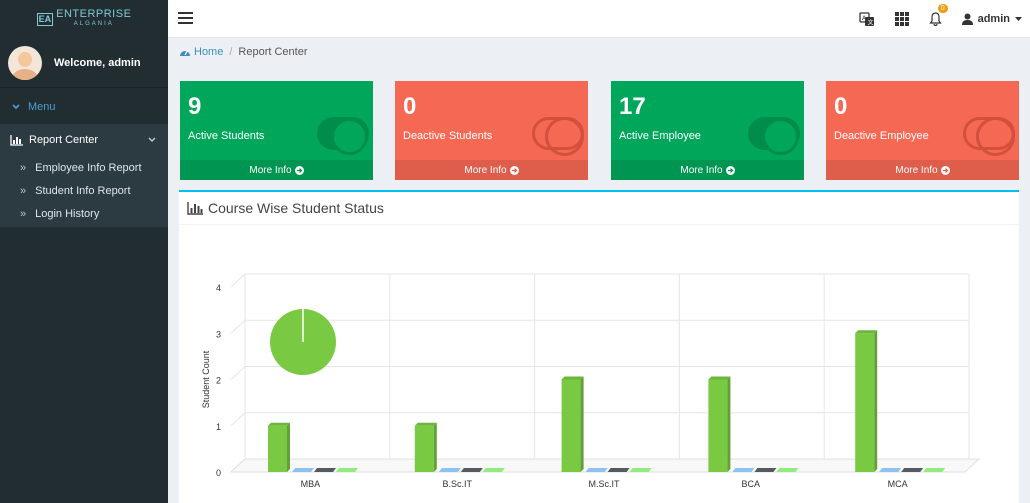 This screenshot has width=1030, height=503. I want to click on user-menu: admin, so click(991, 19).